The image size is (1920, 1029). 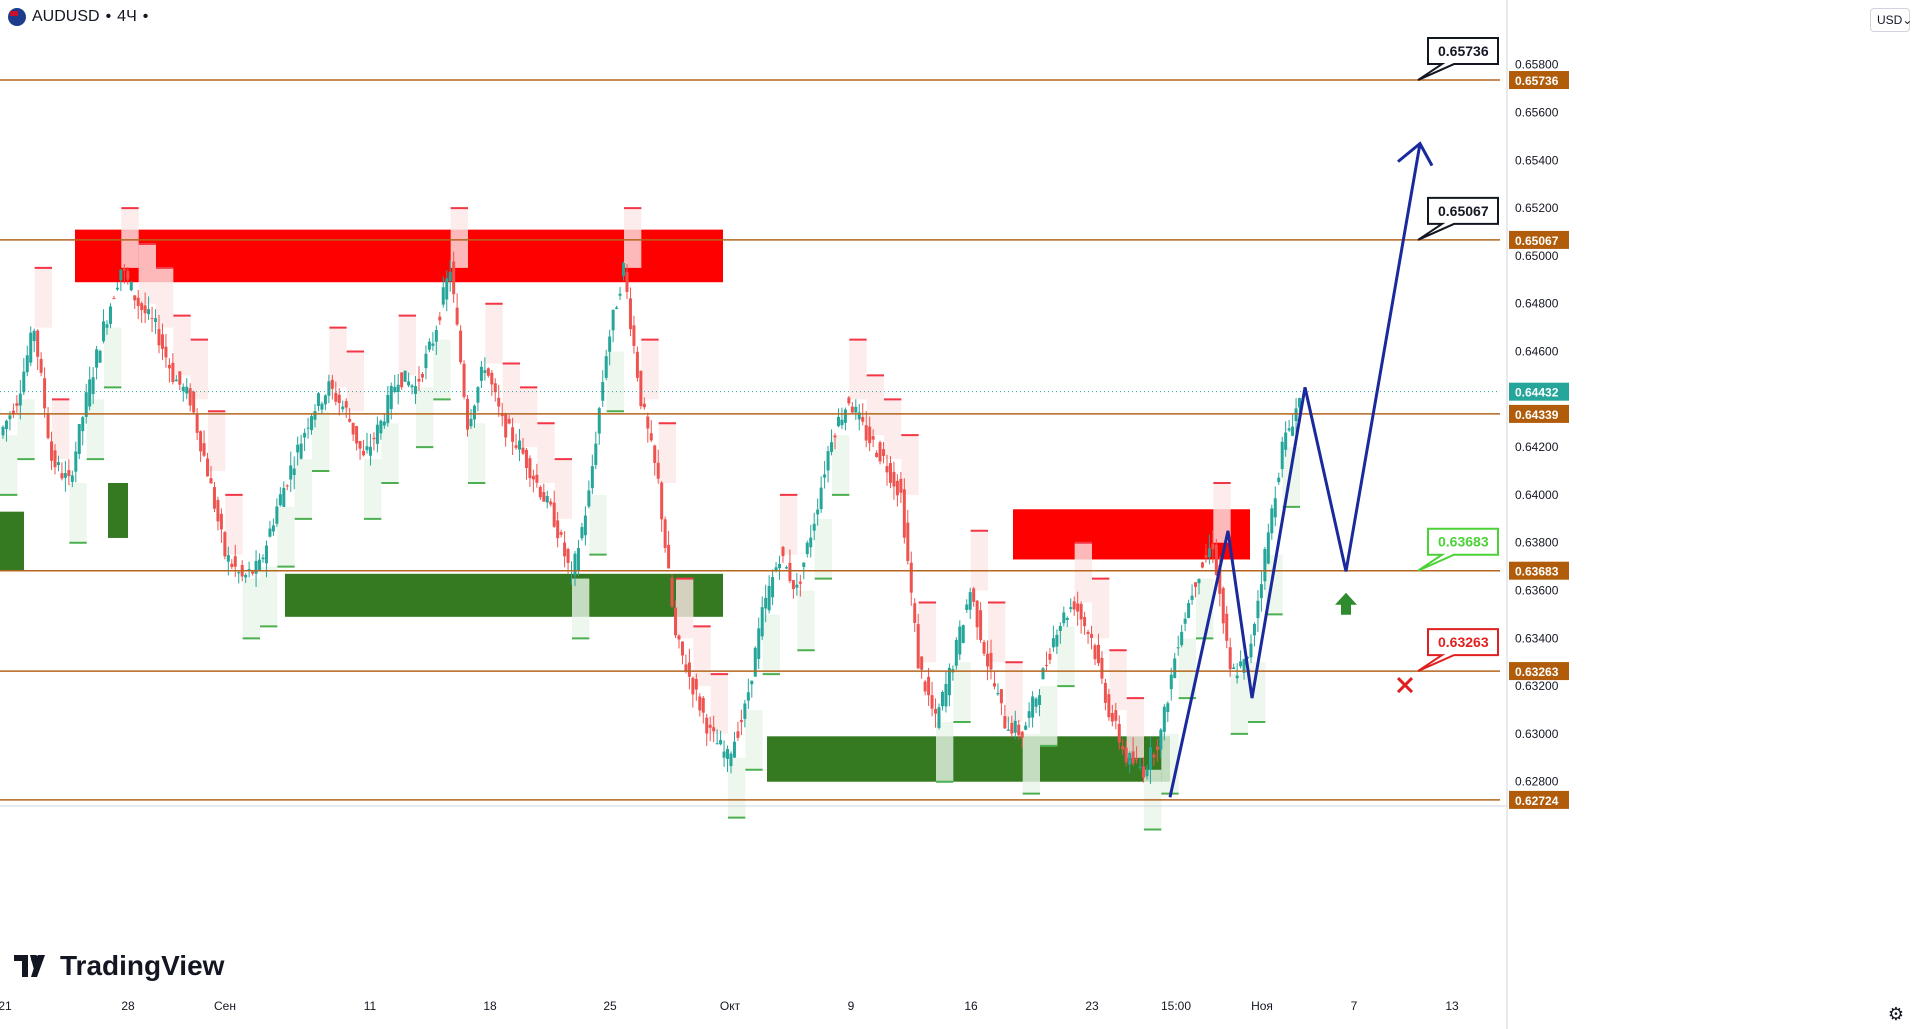 What do you see at coordinates (1415, 154) in the screenshot?
I see `forecast-arrowhead` at bounding box center [1415, 154].